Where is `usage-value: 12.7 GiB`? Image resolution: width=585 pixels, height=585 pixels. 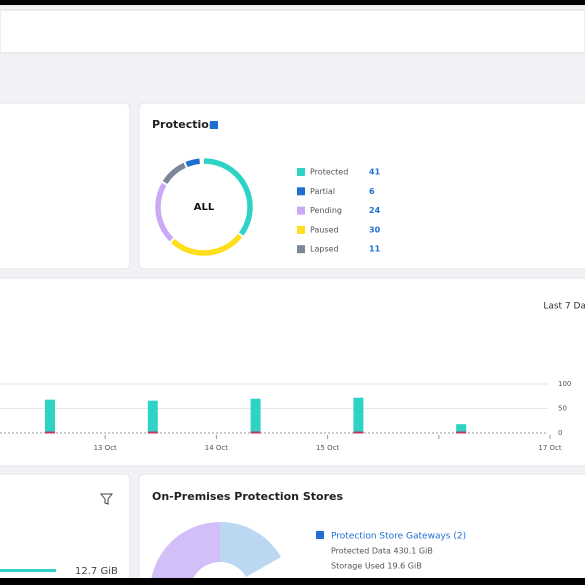 usage-value: 12.7 GiB is located at coordinates (96, 571).